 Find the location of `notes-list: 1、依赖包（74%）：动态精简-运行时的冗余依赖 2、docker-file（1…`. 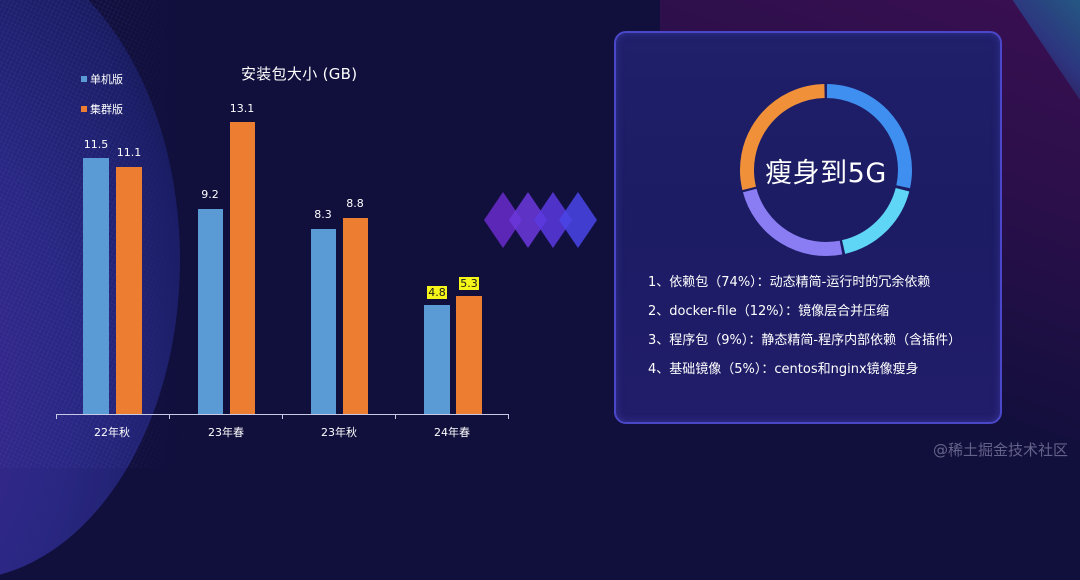

notes-list: 1、依赖包（74%）：动态精简-运行时的冗余依赖 2、docker-file（1… is located at coordinates (804, 326).